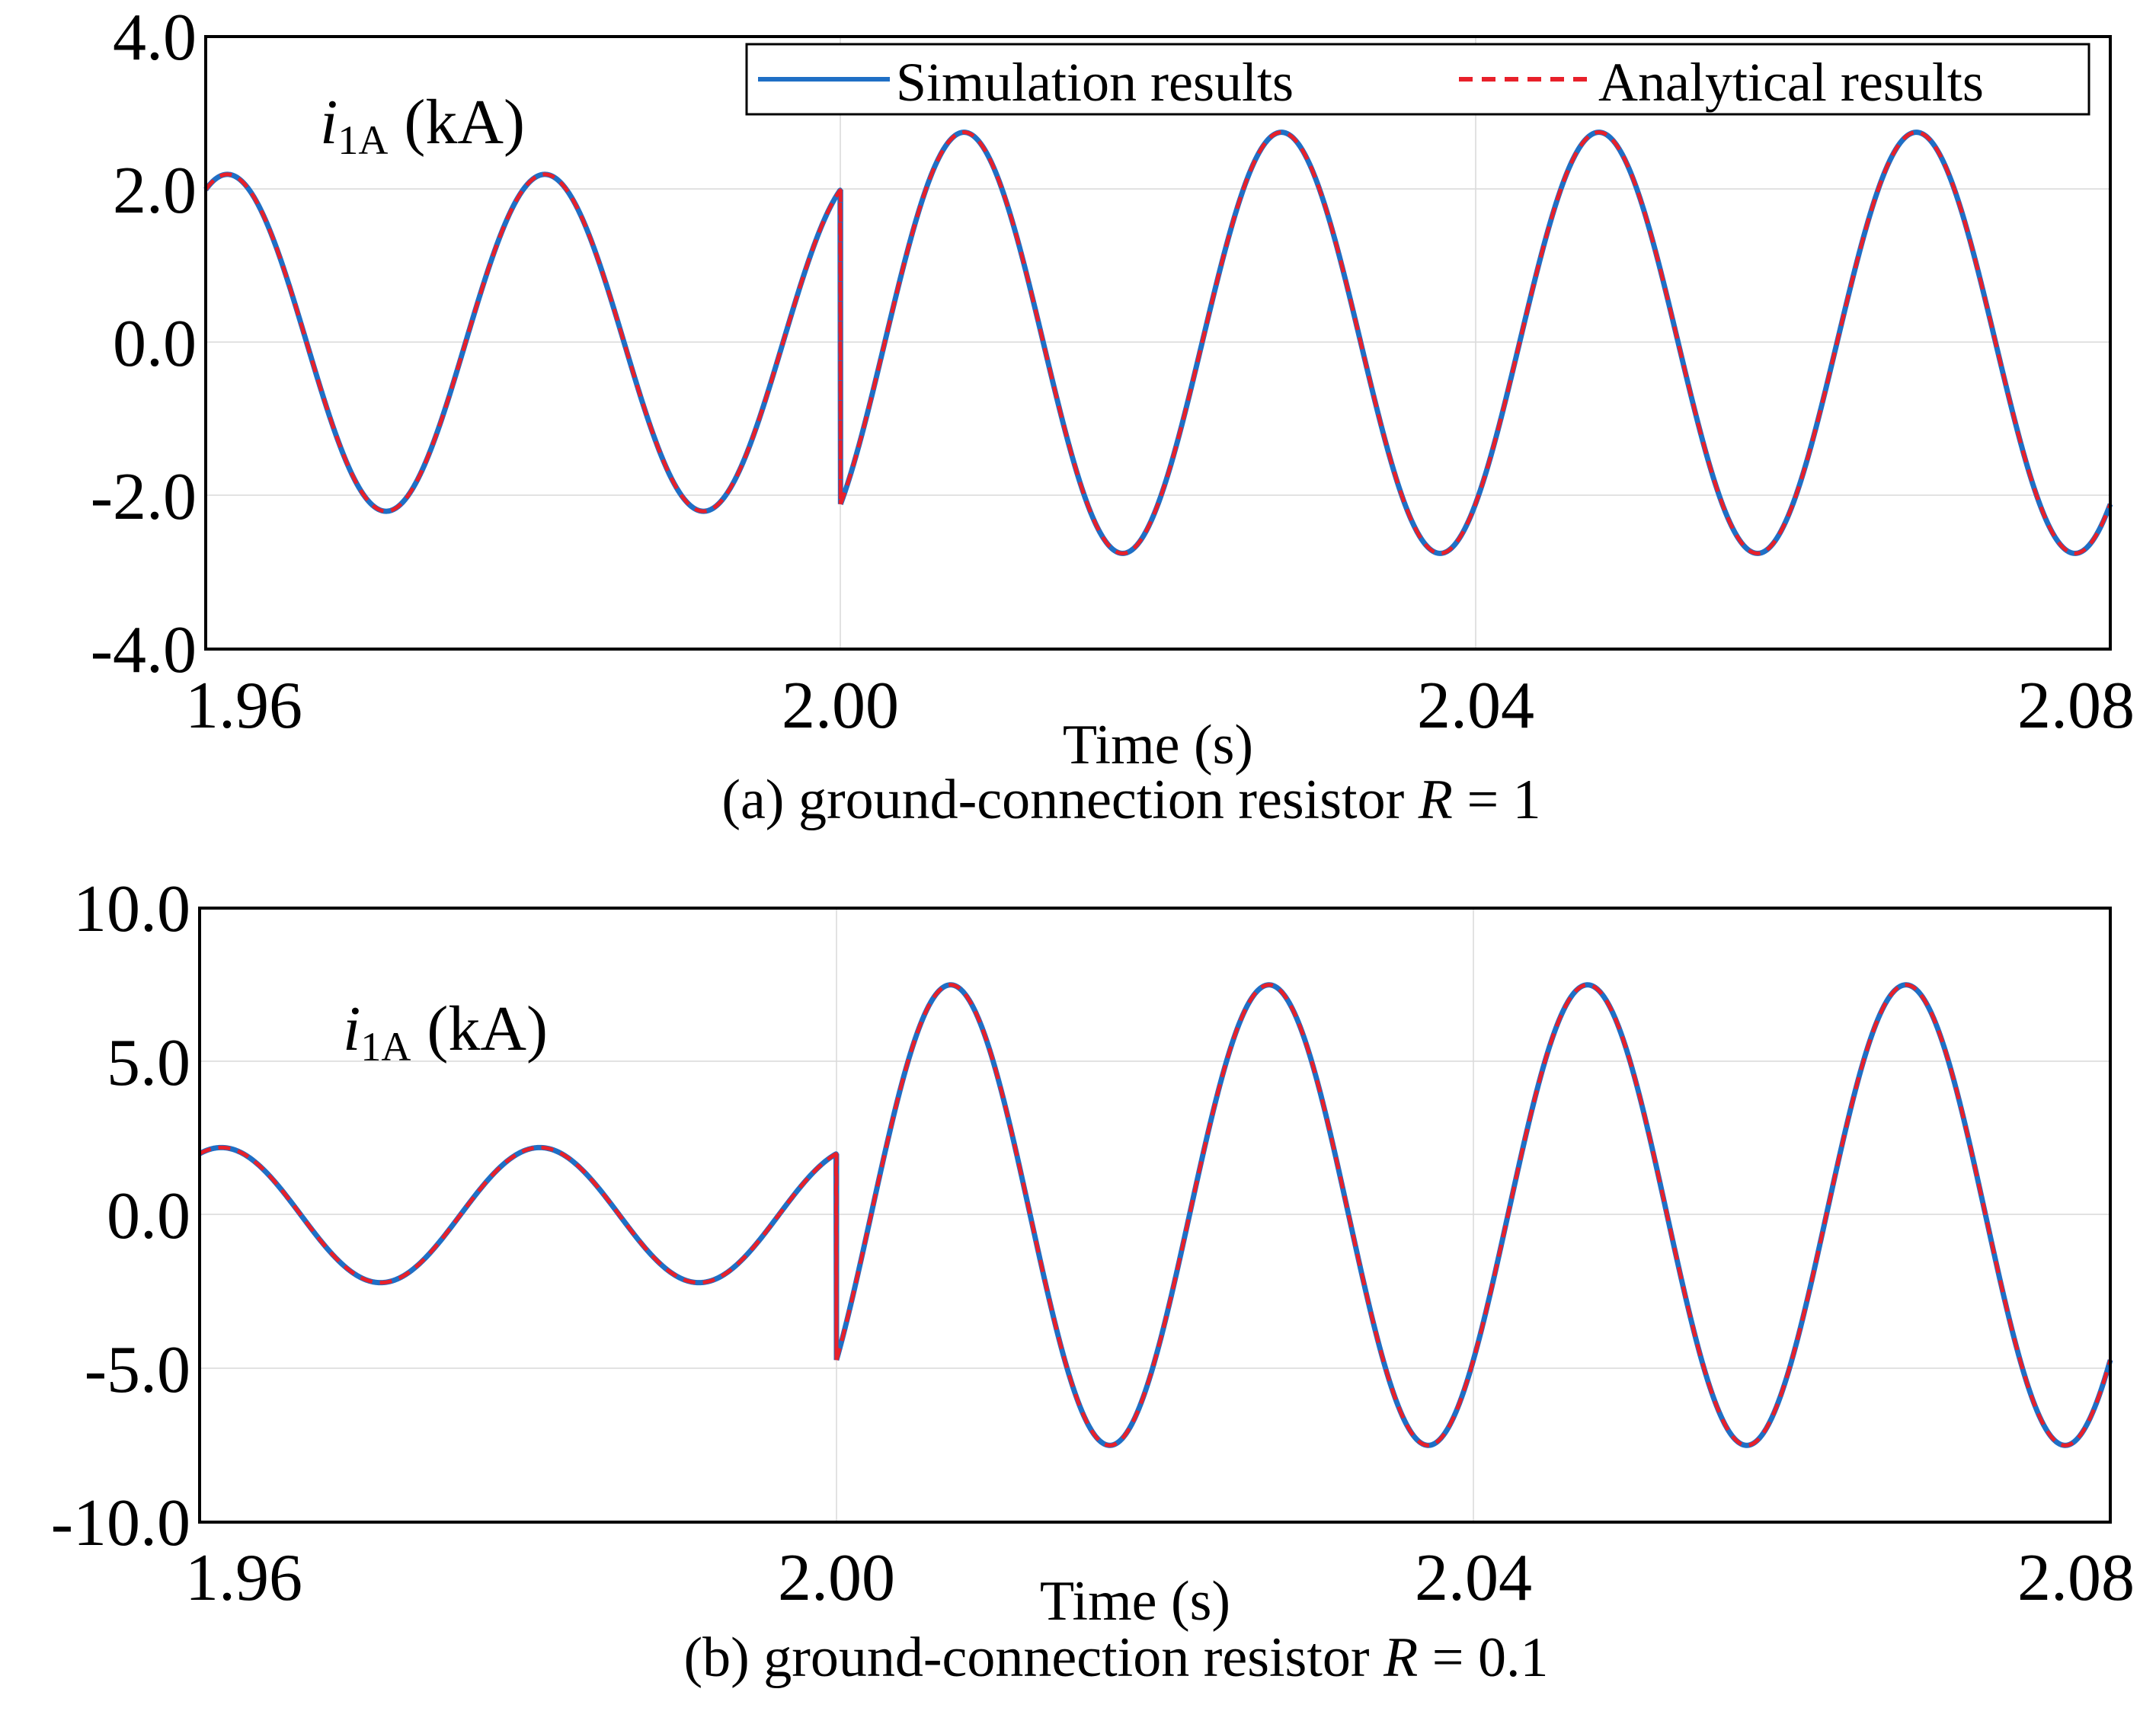 This screenshot has height=1724, width=2156. I want to click on caption-a: (a) ground-connection resistor R = 1, so click(1130, 800).